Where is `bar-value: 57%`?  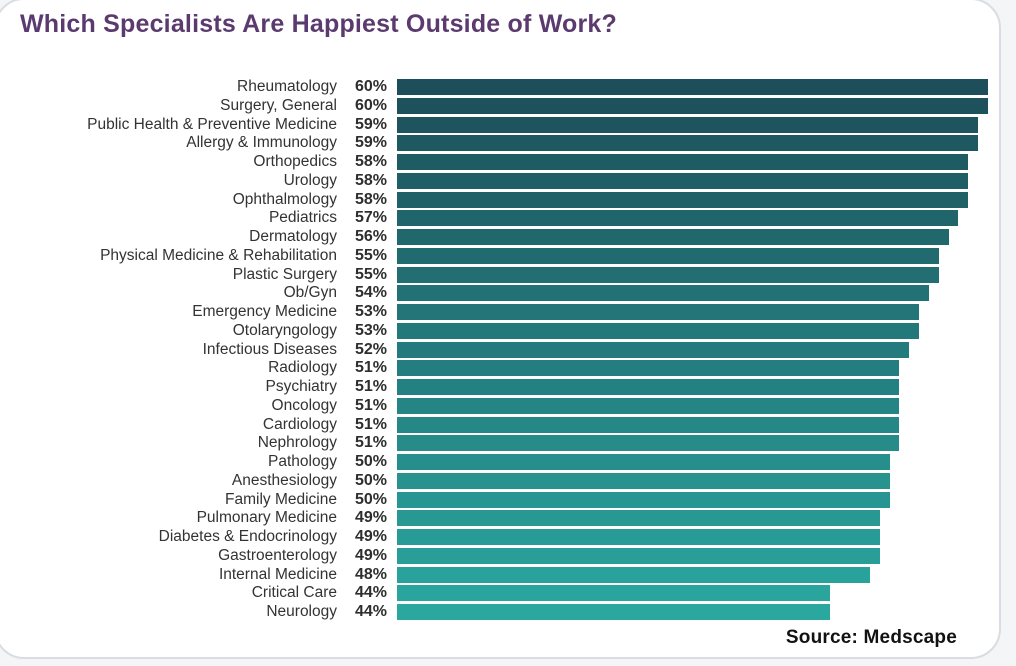
bar-value: 57% is located at coordinates (370, 218).